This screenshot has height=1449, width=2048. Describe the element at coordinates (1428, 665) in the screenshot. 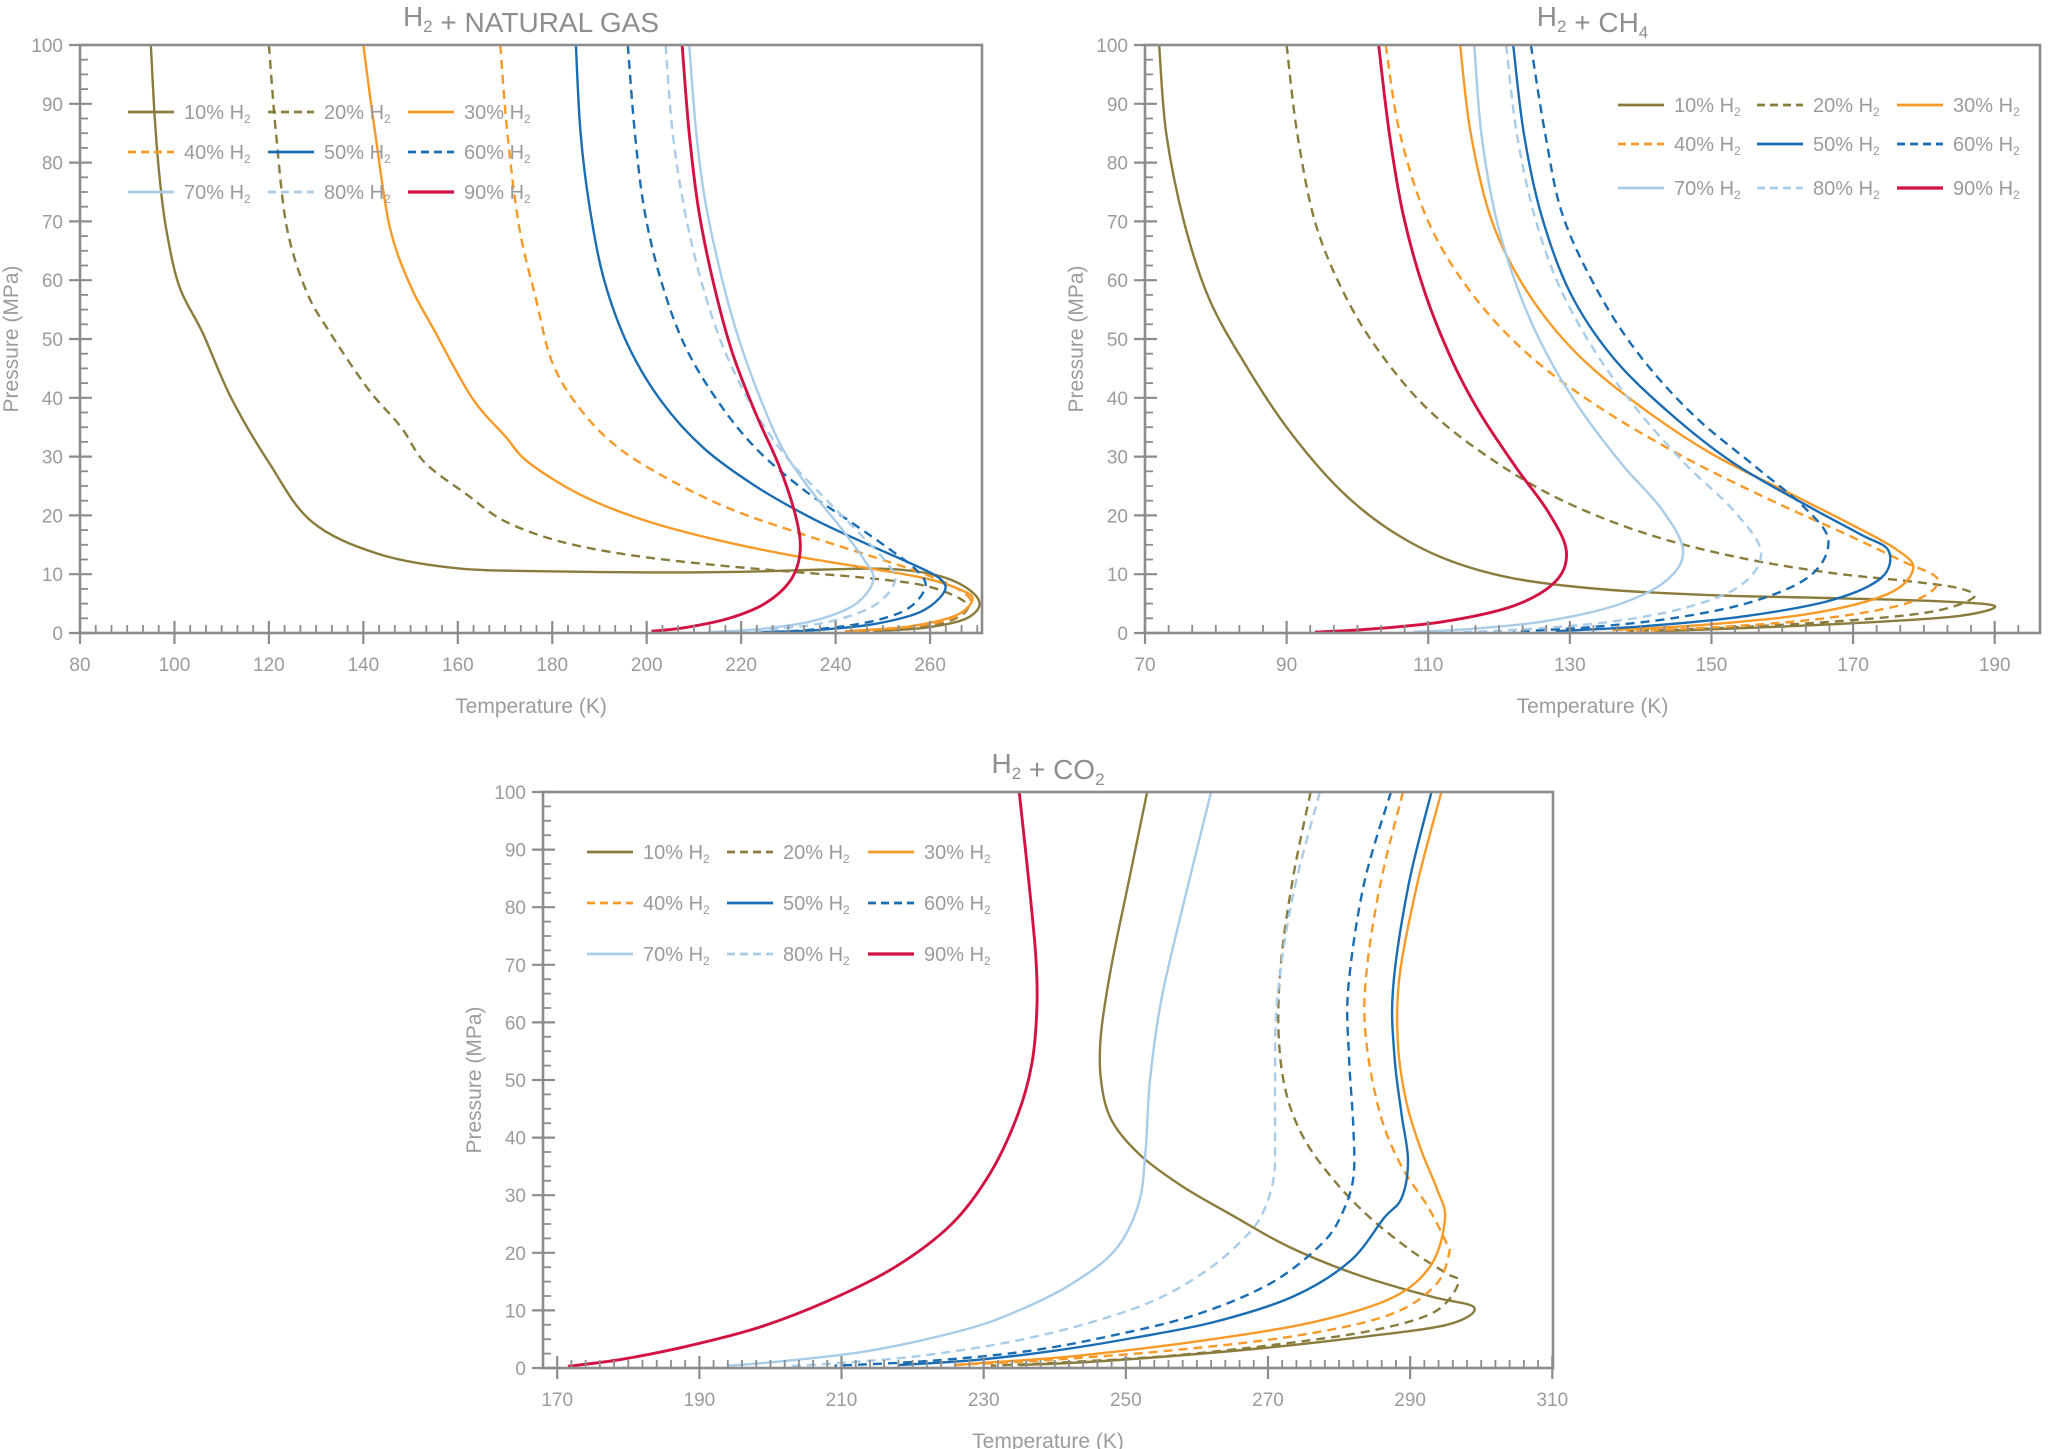

I see `x-tick-label: 110` at that location.